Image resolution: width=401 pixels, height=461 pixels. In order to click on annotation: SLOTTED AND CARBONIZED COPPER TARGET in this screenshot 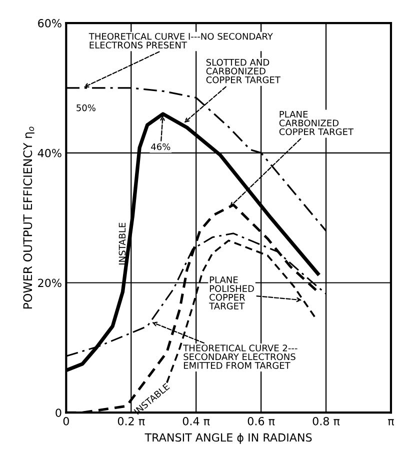, I will do `click(243, 71)`.